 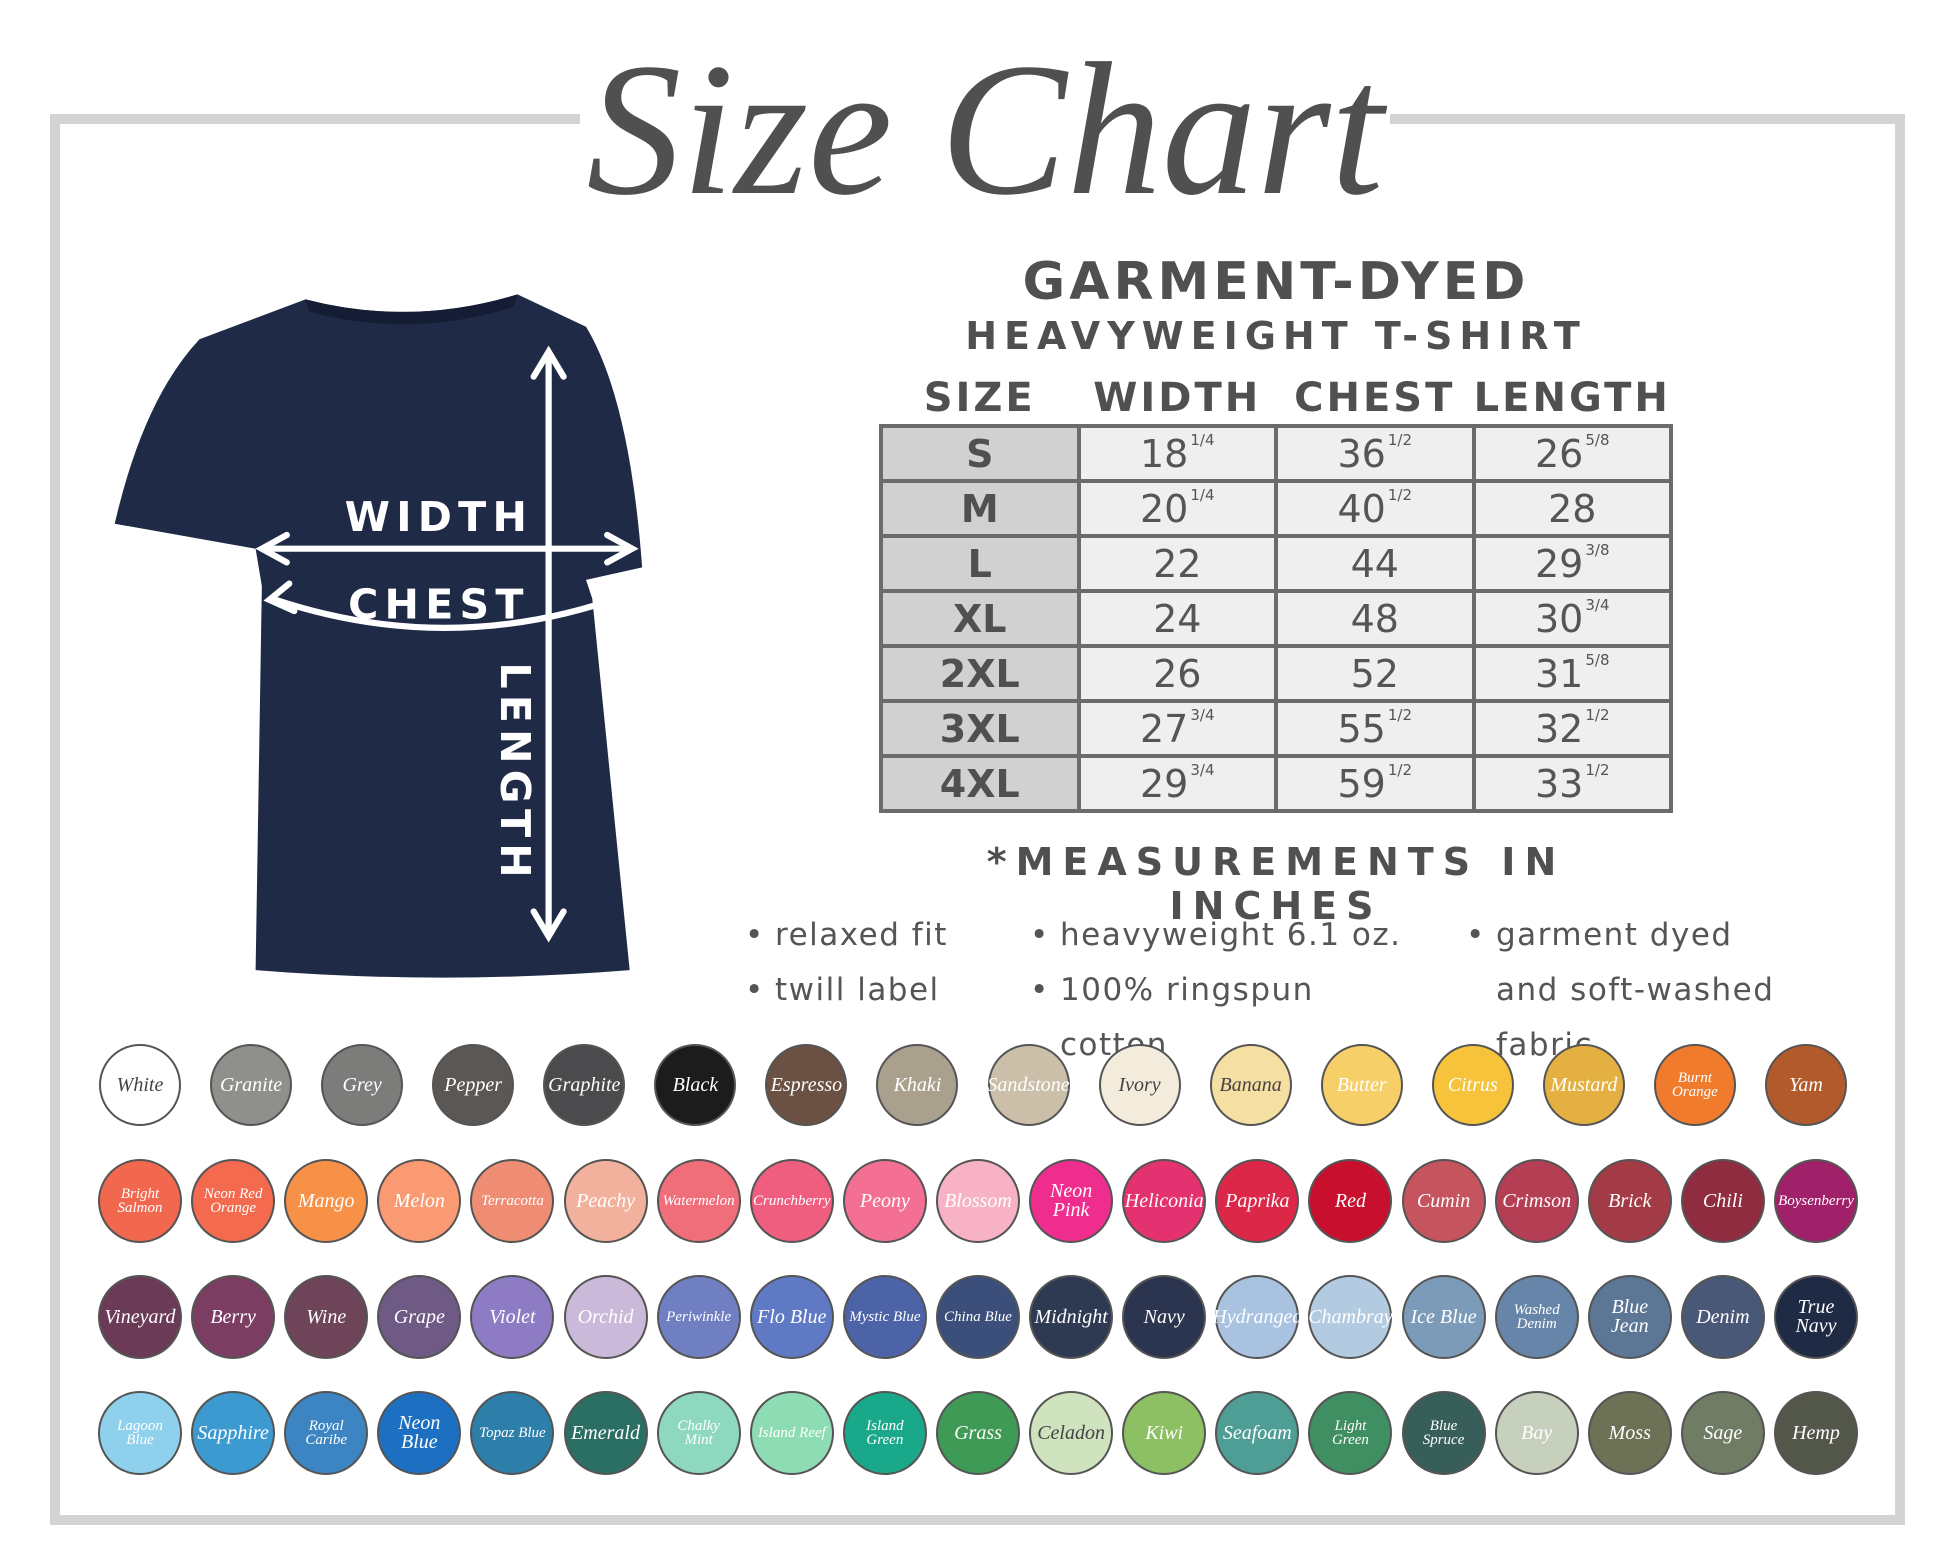 What do you see at coordinates (326, 1317) in the screenshot?
I see `color-swatch: Wine` at bounding box center [326, 1317].